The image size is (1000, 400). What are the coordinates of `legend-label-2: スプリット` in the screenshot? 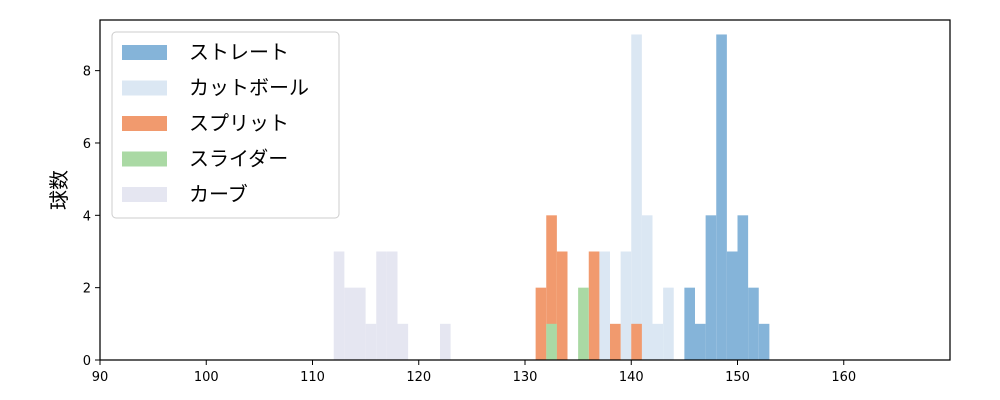 It's located at (239, 123).